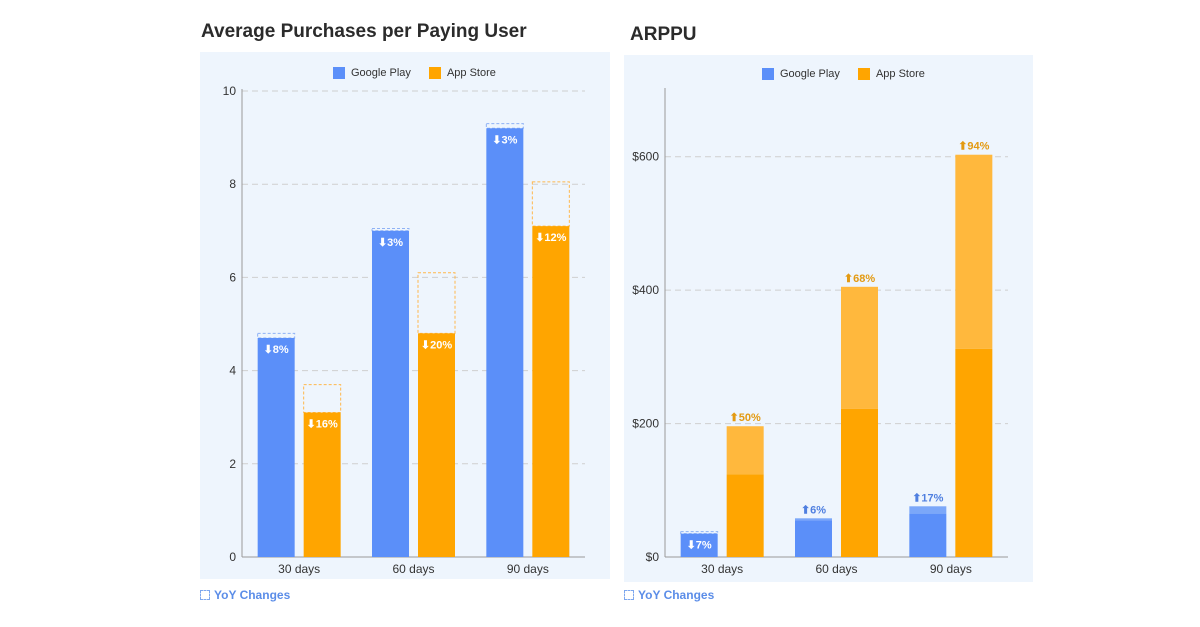 The width and height of the screenshot is (1200, 627). What do you see at coordinates (973, 147) in the screenshot?
I see `change-label-app-store: ⬆94%` at bounding box center [973, 147].